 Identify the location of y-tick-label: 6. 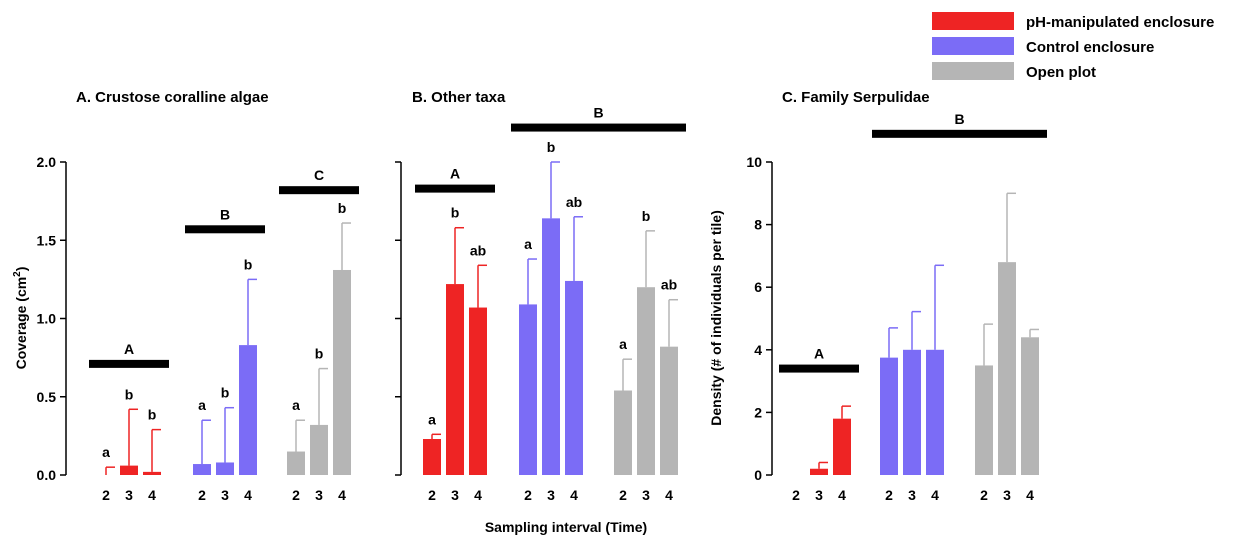
(758, 287).